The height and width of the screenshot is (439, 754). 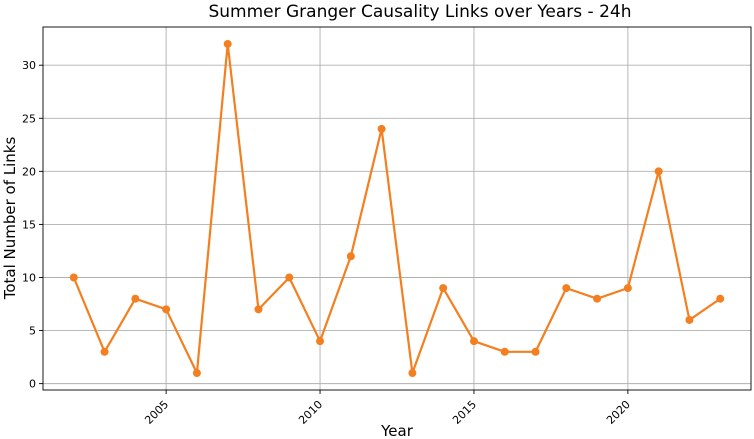 I want to click on y-tick-label: 10, so click(x=29, y=277).